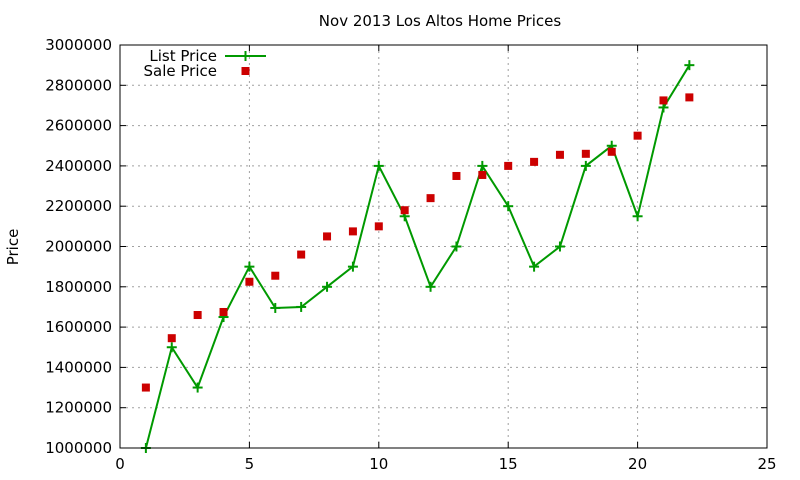 This screenshot has height=480, width=800. What do you see at coordinates (78, 448) in the screenshot?
I see `y-tick-label: 1000000` at bounding box center [78, 448].